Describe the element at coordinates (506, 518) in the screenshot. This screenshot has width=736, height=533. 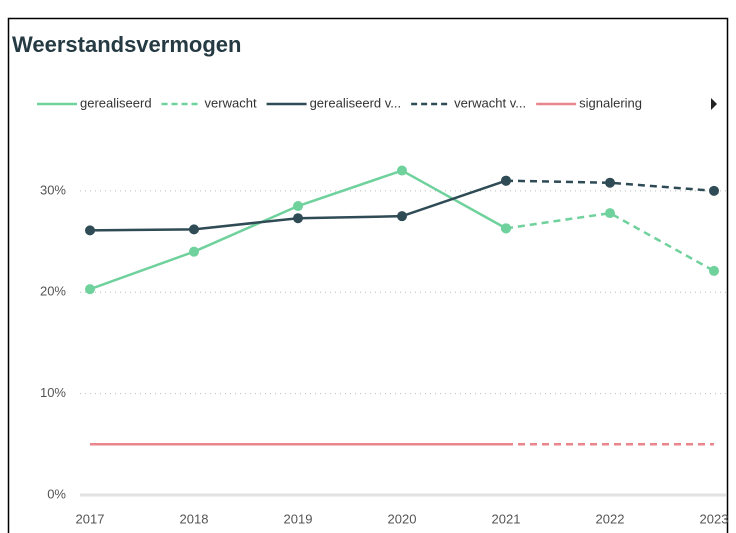
I see `x-tick-label: 2021` at that location.